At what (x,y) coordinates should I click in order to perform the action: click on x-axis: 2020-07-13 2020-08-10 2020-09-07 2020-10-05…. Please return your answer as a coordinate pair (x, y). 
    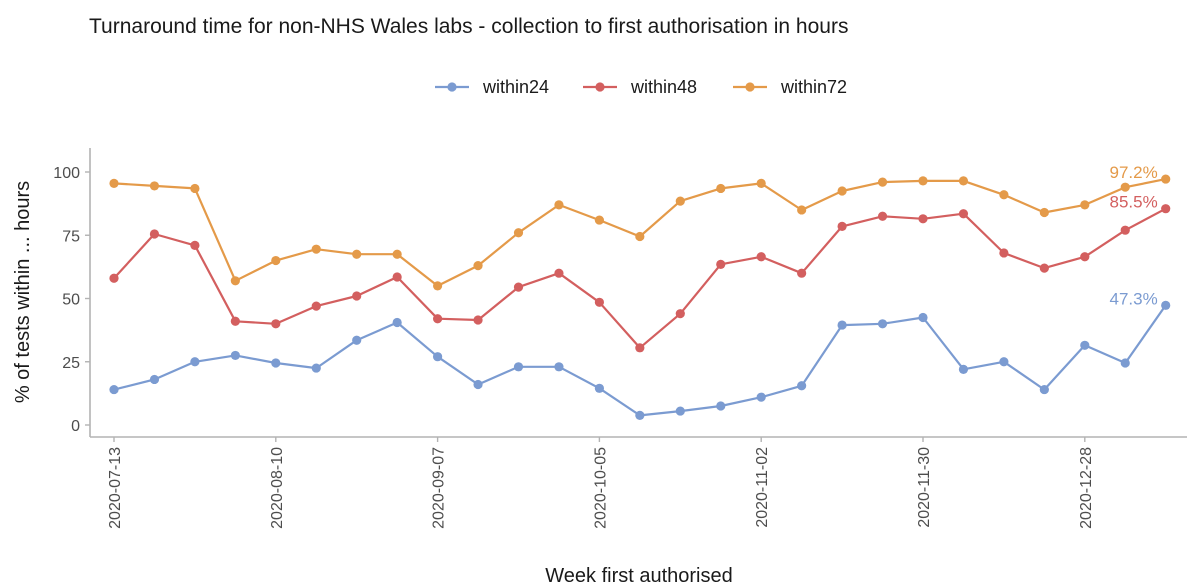
    Looking at the image, I should click on (638, 482).